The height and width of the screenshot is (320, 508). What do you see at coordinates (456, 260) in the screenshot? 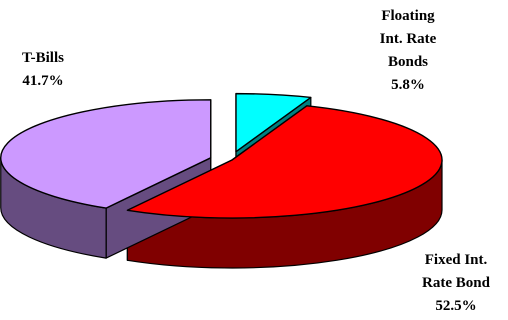
I see `slice-label-line: Fixed Int.` at bounding box center [456, 260].